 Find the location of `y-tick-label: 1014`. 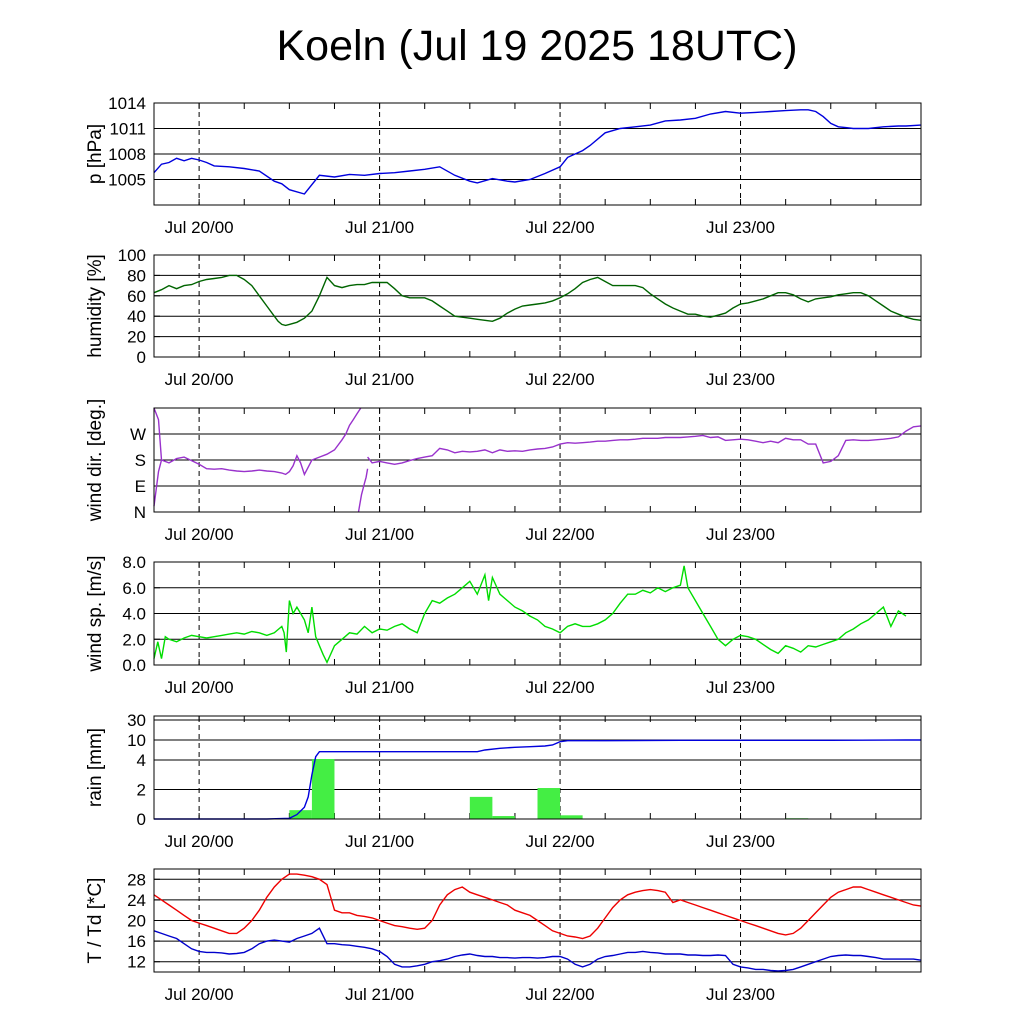

y-tick-label: 1014 is located at coordinates (127, 103).